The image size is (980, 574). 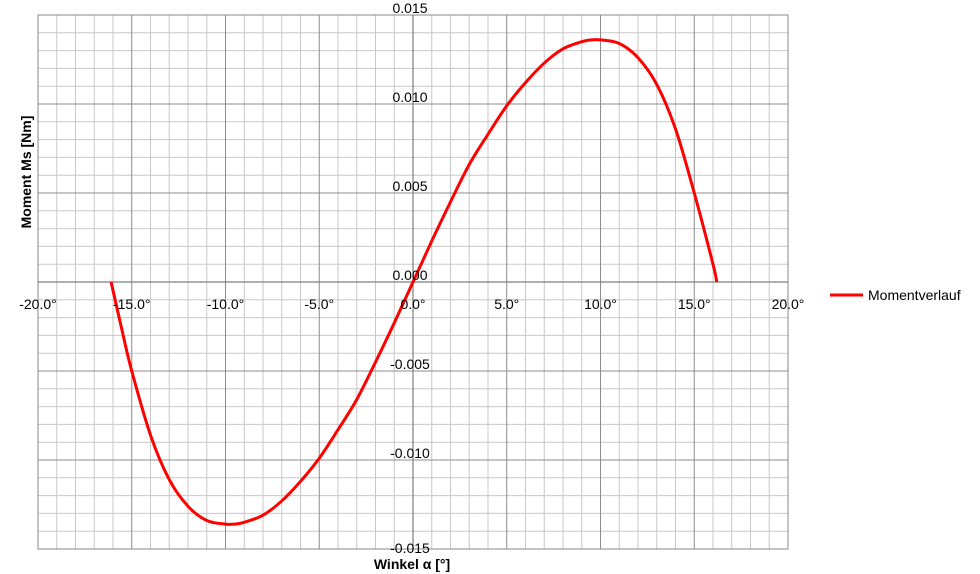 What do you see at coordinates (788, 304) in the screenshot?
I see `x-tick-label: 20.0°` at bounding box center [788, 304].